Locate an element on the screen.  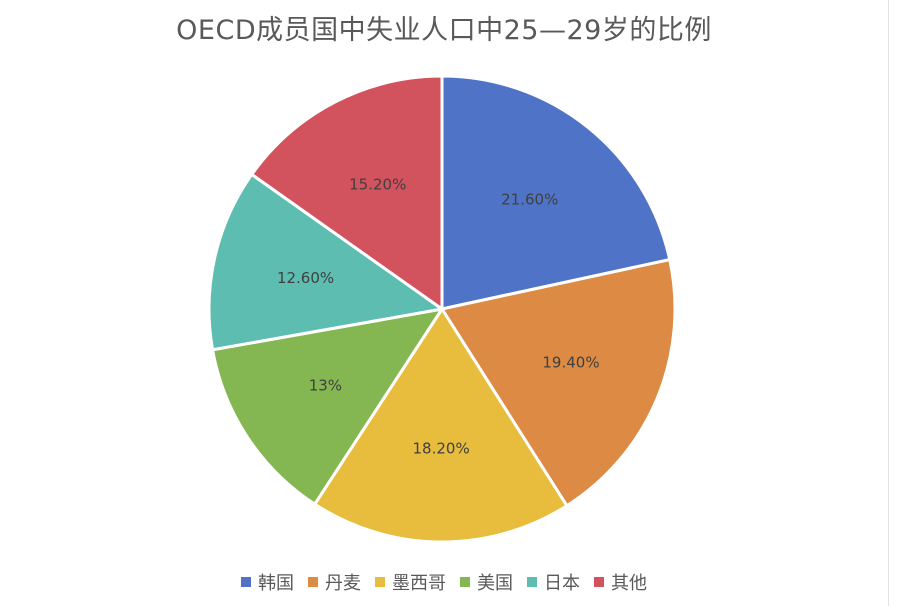
data-label-其他: 15.20% is located at coordinates (377, 184).